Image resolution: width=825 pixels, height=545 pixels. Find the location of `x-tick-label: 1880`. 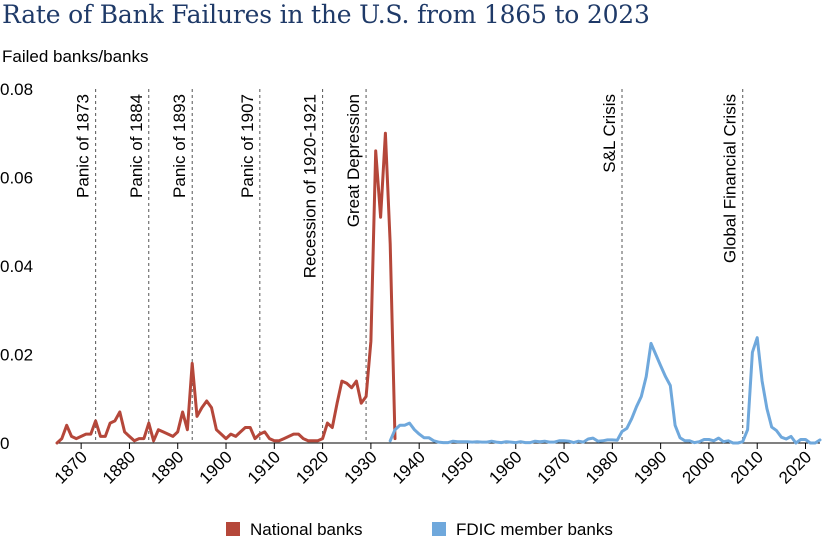

x-tick-label: 1880 is located at coordinates (119, 467).